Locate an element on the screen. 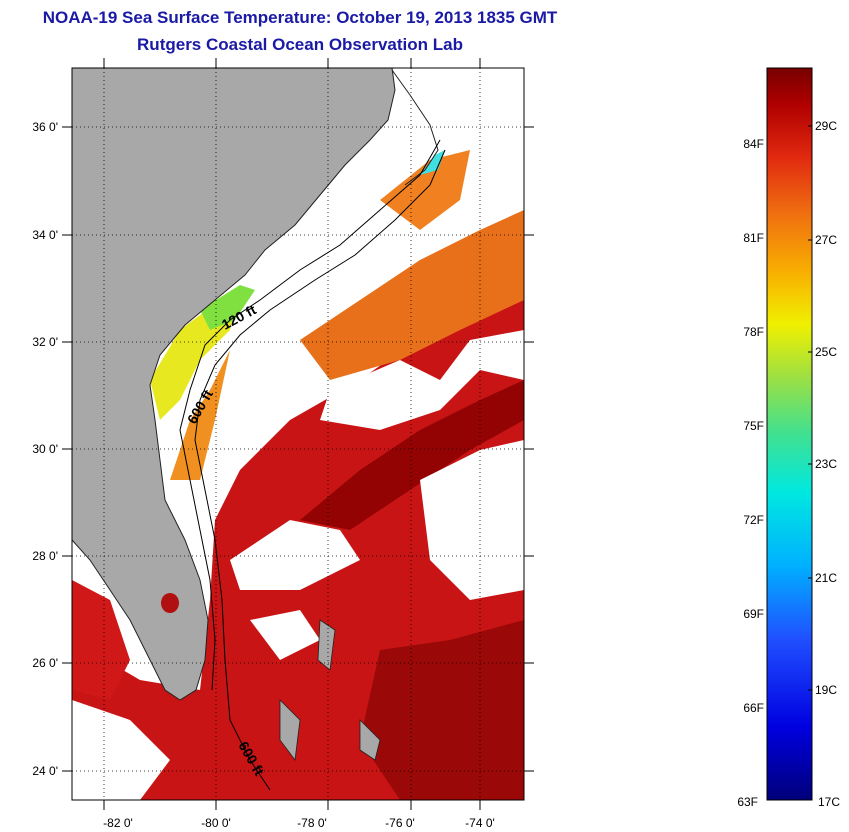 This screenshot has width=849, height=832. colorbar-f-label: 66F is located at coordinates (753, 708).